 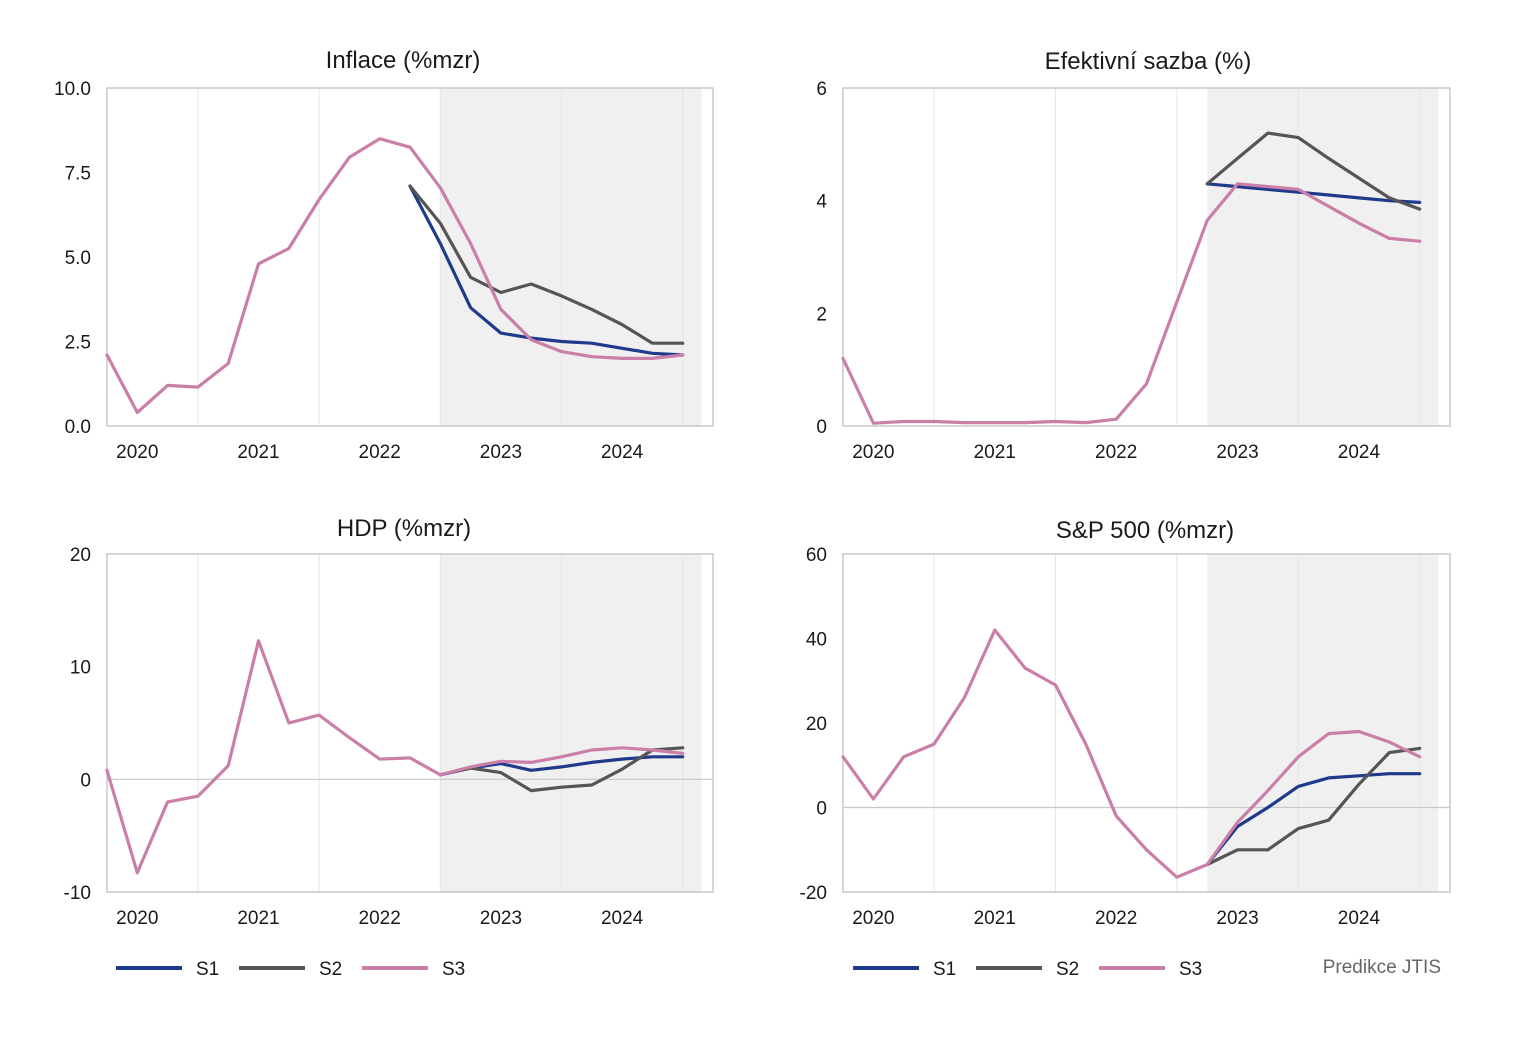 What do you see at coordinates (1148, 61) in the screenshot?
I see `chart-title: Efektivní sazba (%)` at bounding box center [1148, 61].